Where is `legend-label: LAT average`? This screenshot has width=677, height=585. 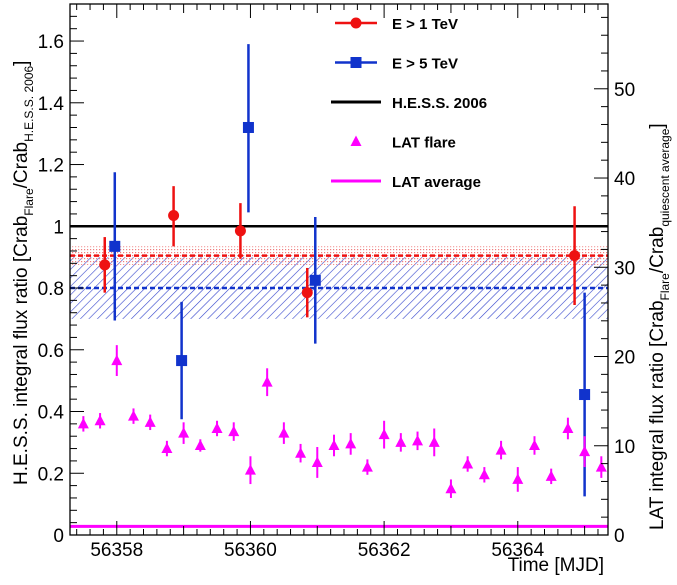
legend-label: LAT average is located at coordinates (436, 182).